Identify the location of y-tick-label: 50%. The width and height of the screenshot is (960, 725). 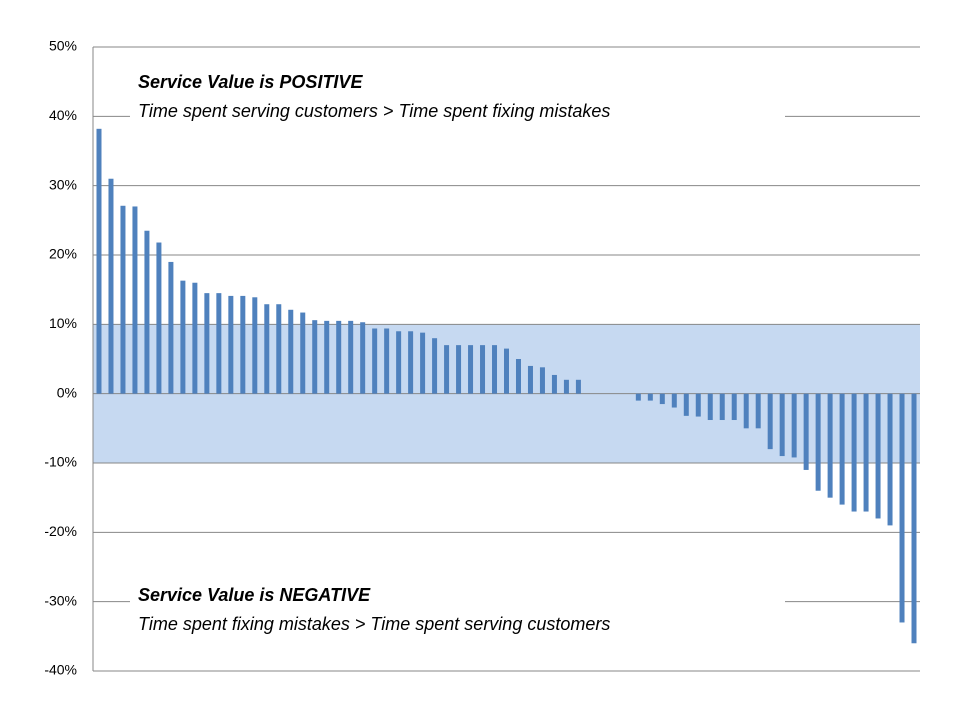
(63, 46).